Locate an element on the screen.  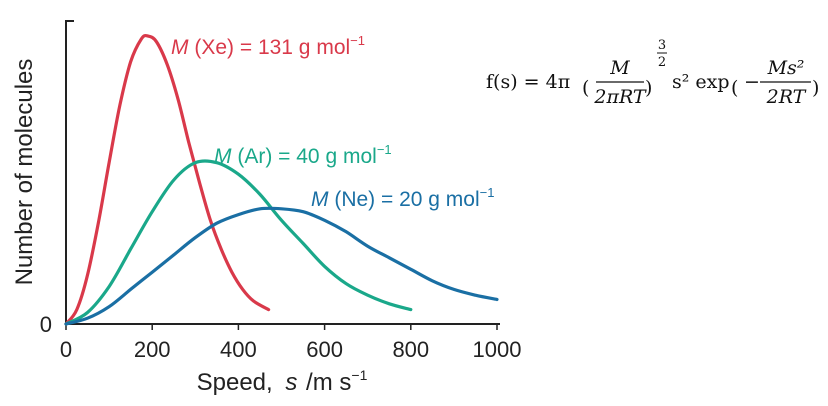
series-label-ar-text: (Ar) = 40 g mol is located at coordinates (304, 156).